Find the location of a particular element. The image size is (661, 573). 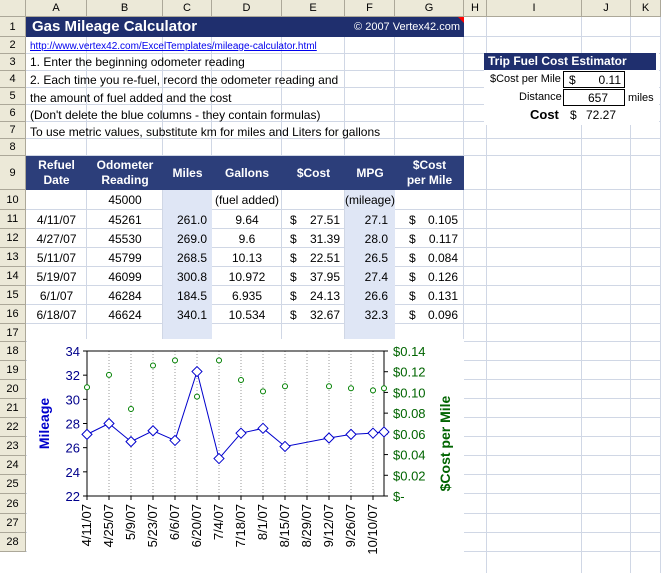

row-header: 8 is located at coordinates (13, 147).